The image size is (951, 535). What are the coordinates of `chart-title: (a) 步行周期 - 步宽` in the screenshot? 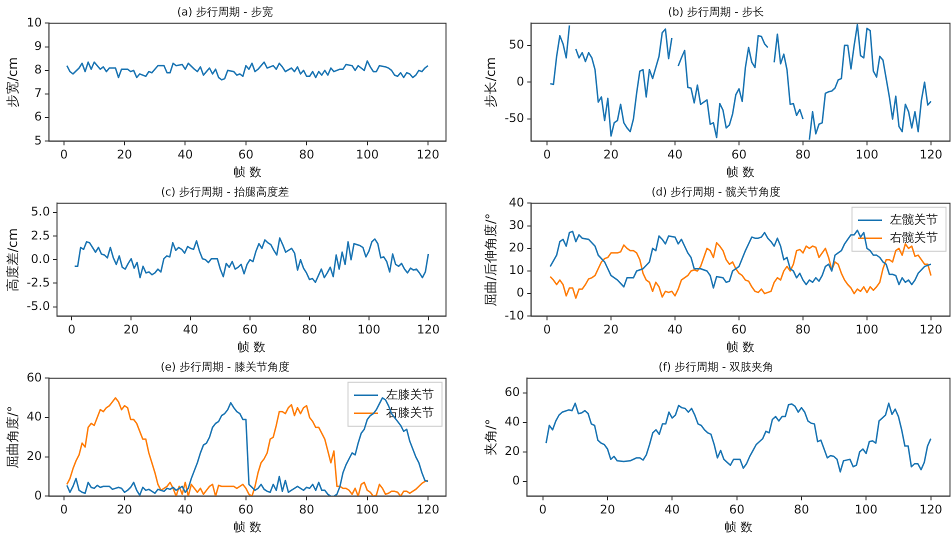 It's located at (225, 11).